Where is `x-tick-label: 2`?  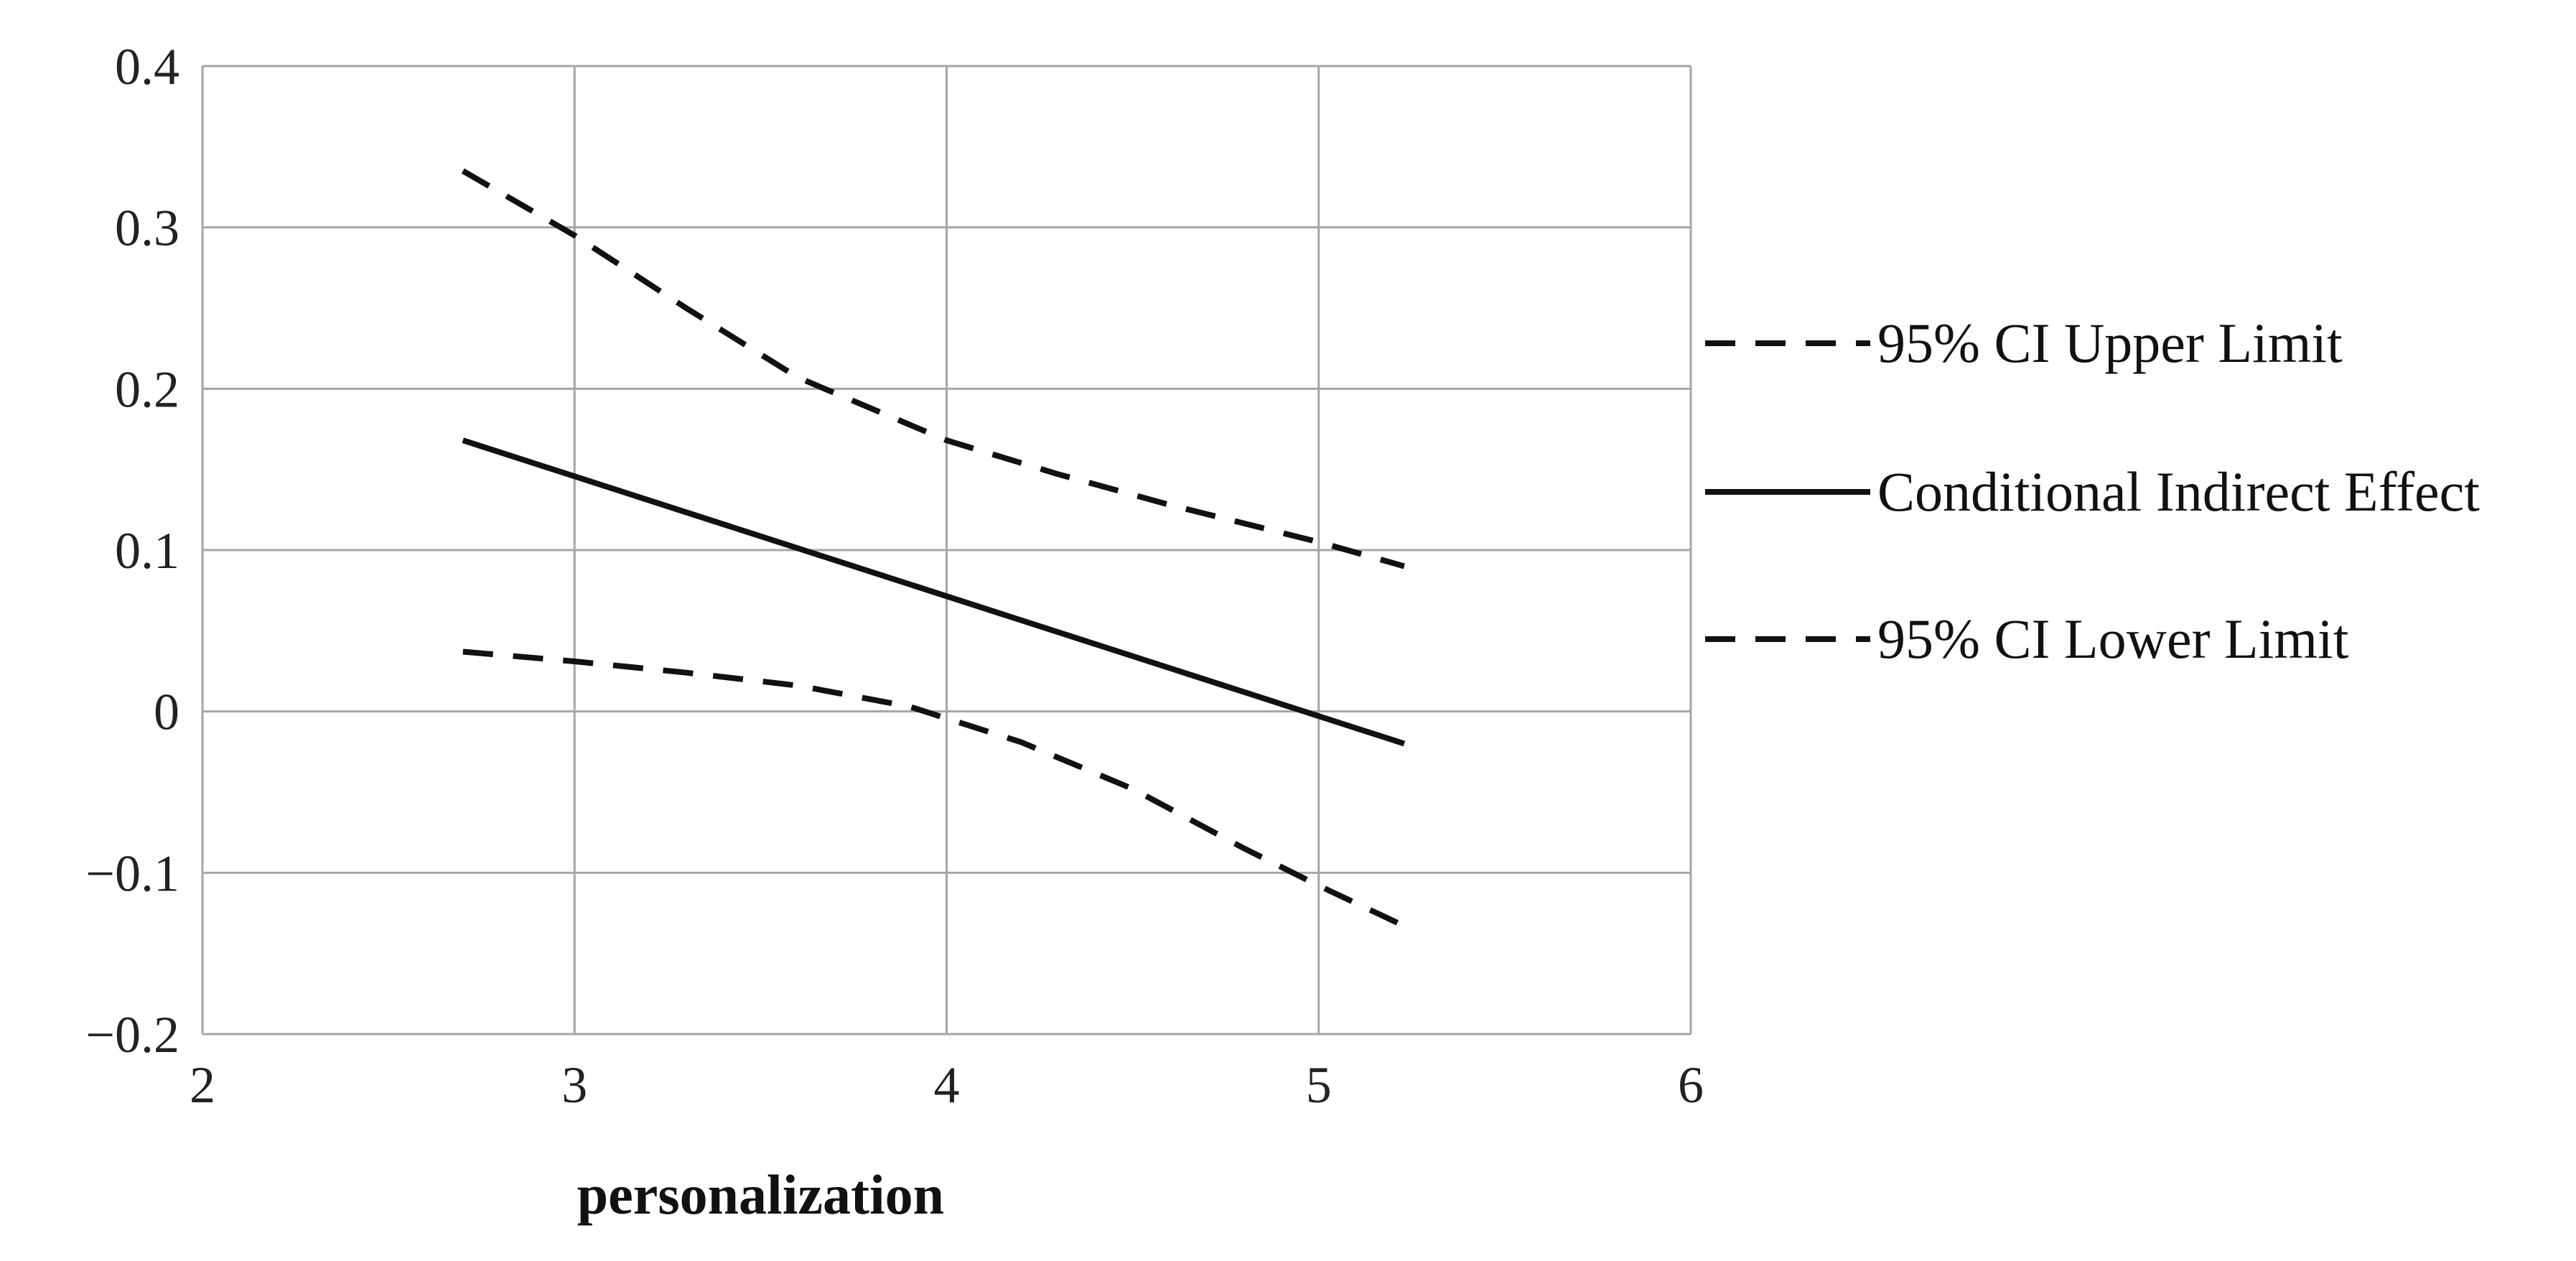 x-tick-label: 2 is located at coordinates (202, 1085).